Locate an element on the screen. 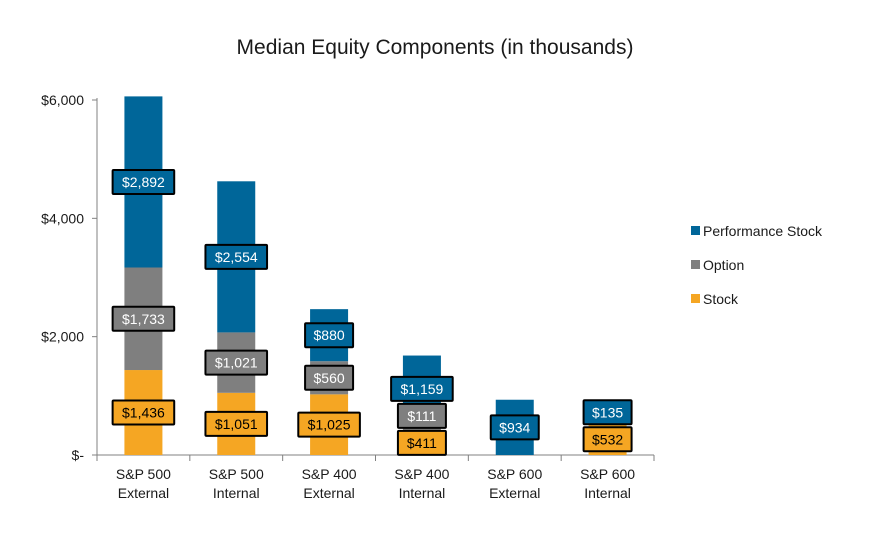  chart-title: Median Equity Components (in thousands) is located at coordinates (435, 47).